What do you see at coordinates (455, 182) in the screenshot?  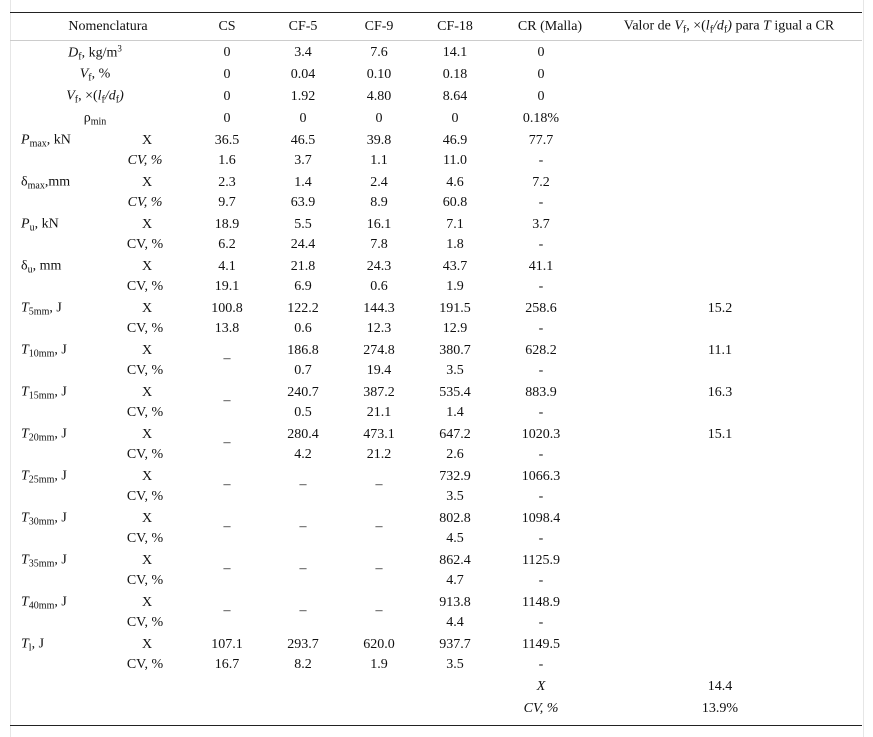 I see `table-cell: 4.6` at bounding box center [455, 182].